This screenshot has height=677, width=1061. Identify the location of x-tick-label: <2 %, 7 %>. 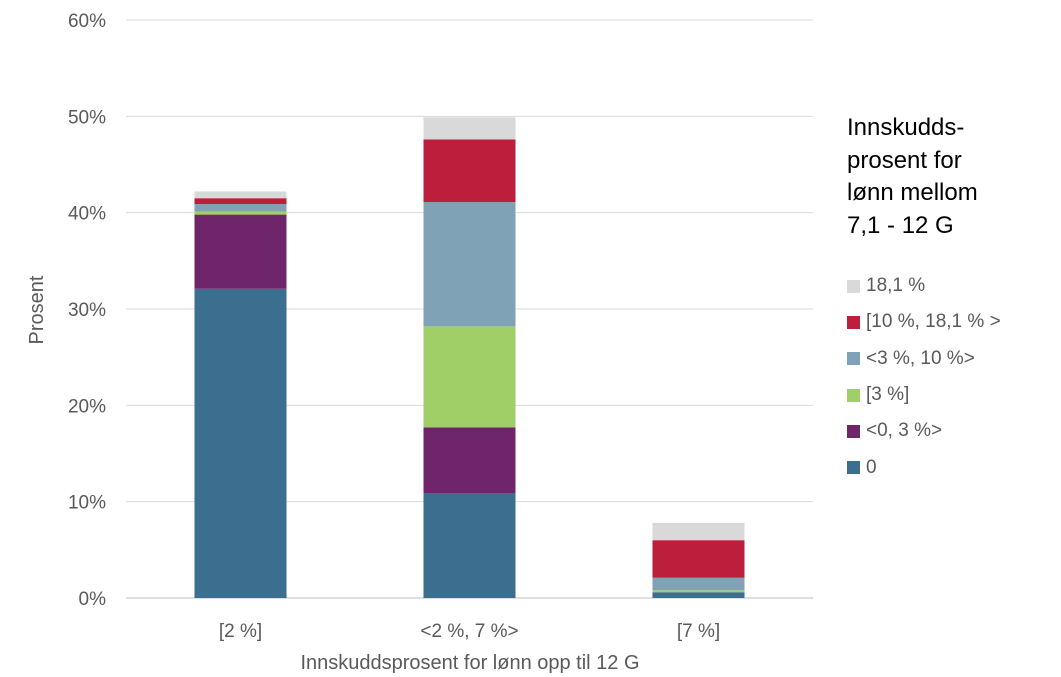
(469, 631).